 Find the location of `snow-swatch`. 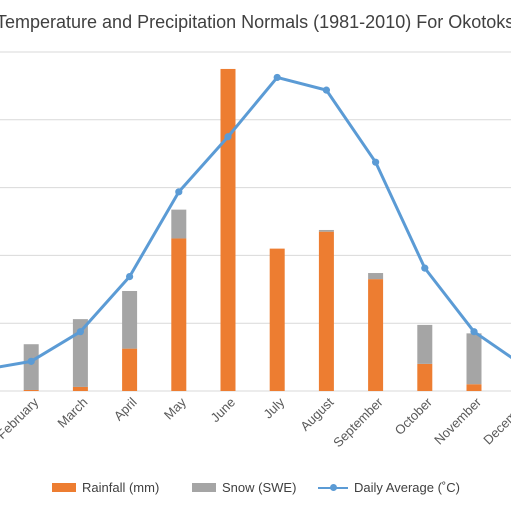

snow-swatch is located at coordinates (204, 487).